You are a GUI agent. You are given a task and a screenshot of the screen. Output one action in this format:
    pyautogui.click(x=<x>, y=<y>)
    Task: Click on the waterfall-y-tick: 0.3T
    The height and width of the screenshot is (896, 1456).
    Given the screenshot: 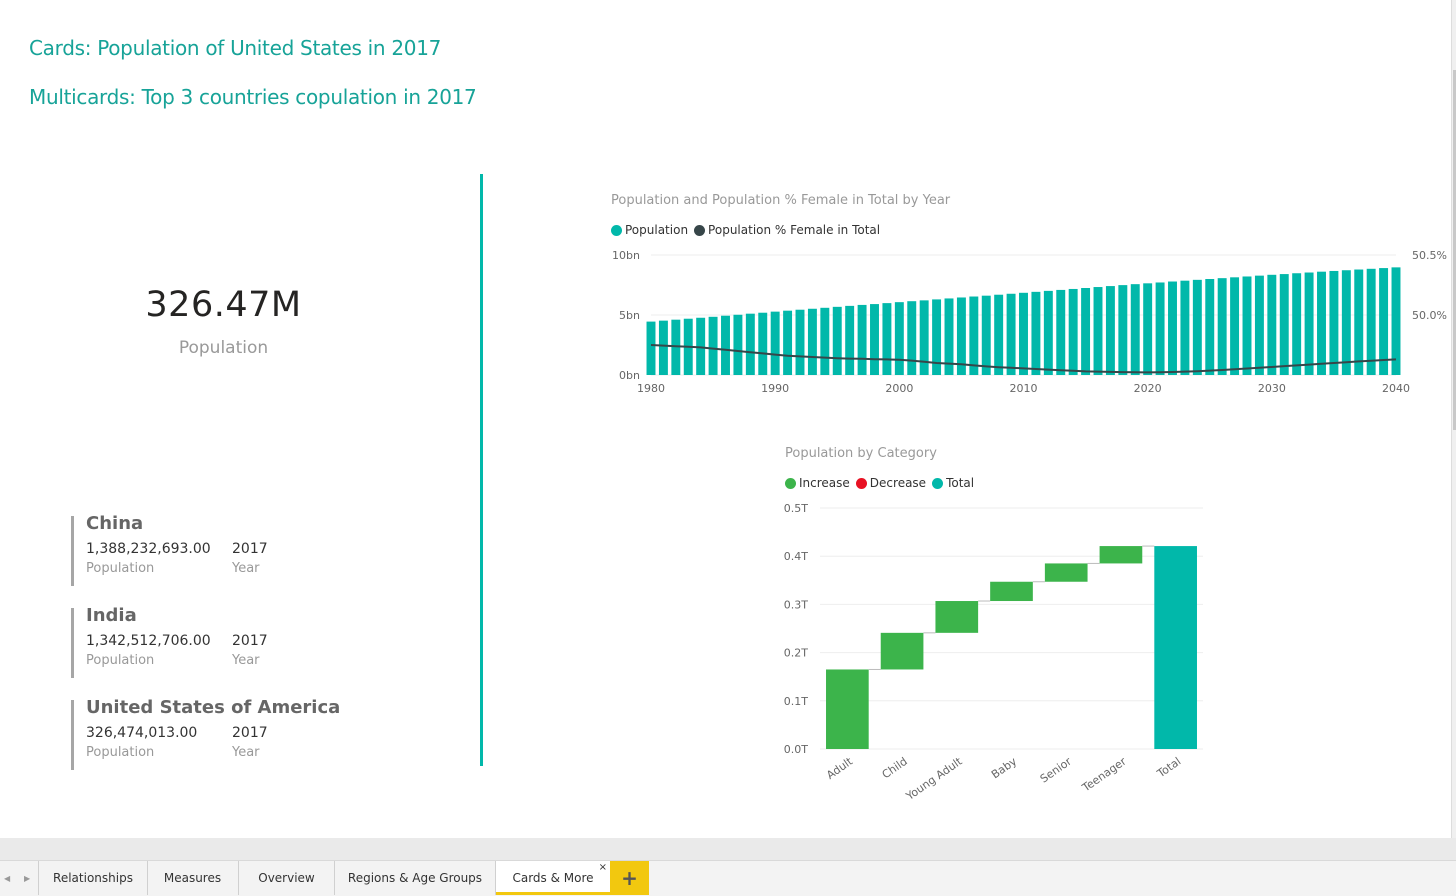 What is the action you would take?
    pyautogui.click(x=796, y=604)
    